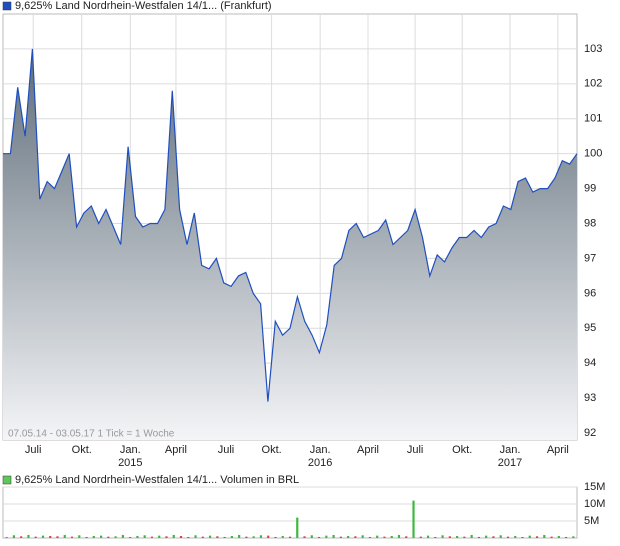 The width and height of the screenshot is (620, 546). What do you see at coordinates (290, 512) in the screenshot?
I see `plot-area` at bounding box center [290, 512].